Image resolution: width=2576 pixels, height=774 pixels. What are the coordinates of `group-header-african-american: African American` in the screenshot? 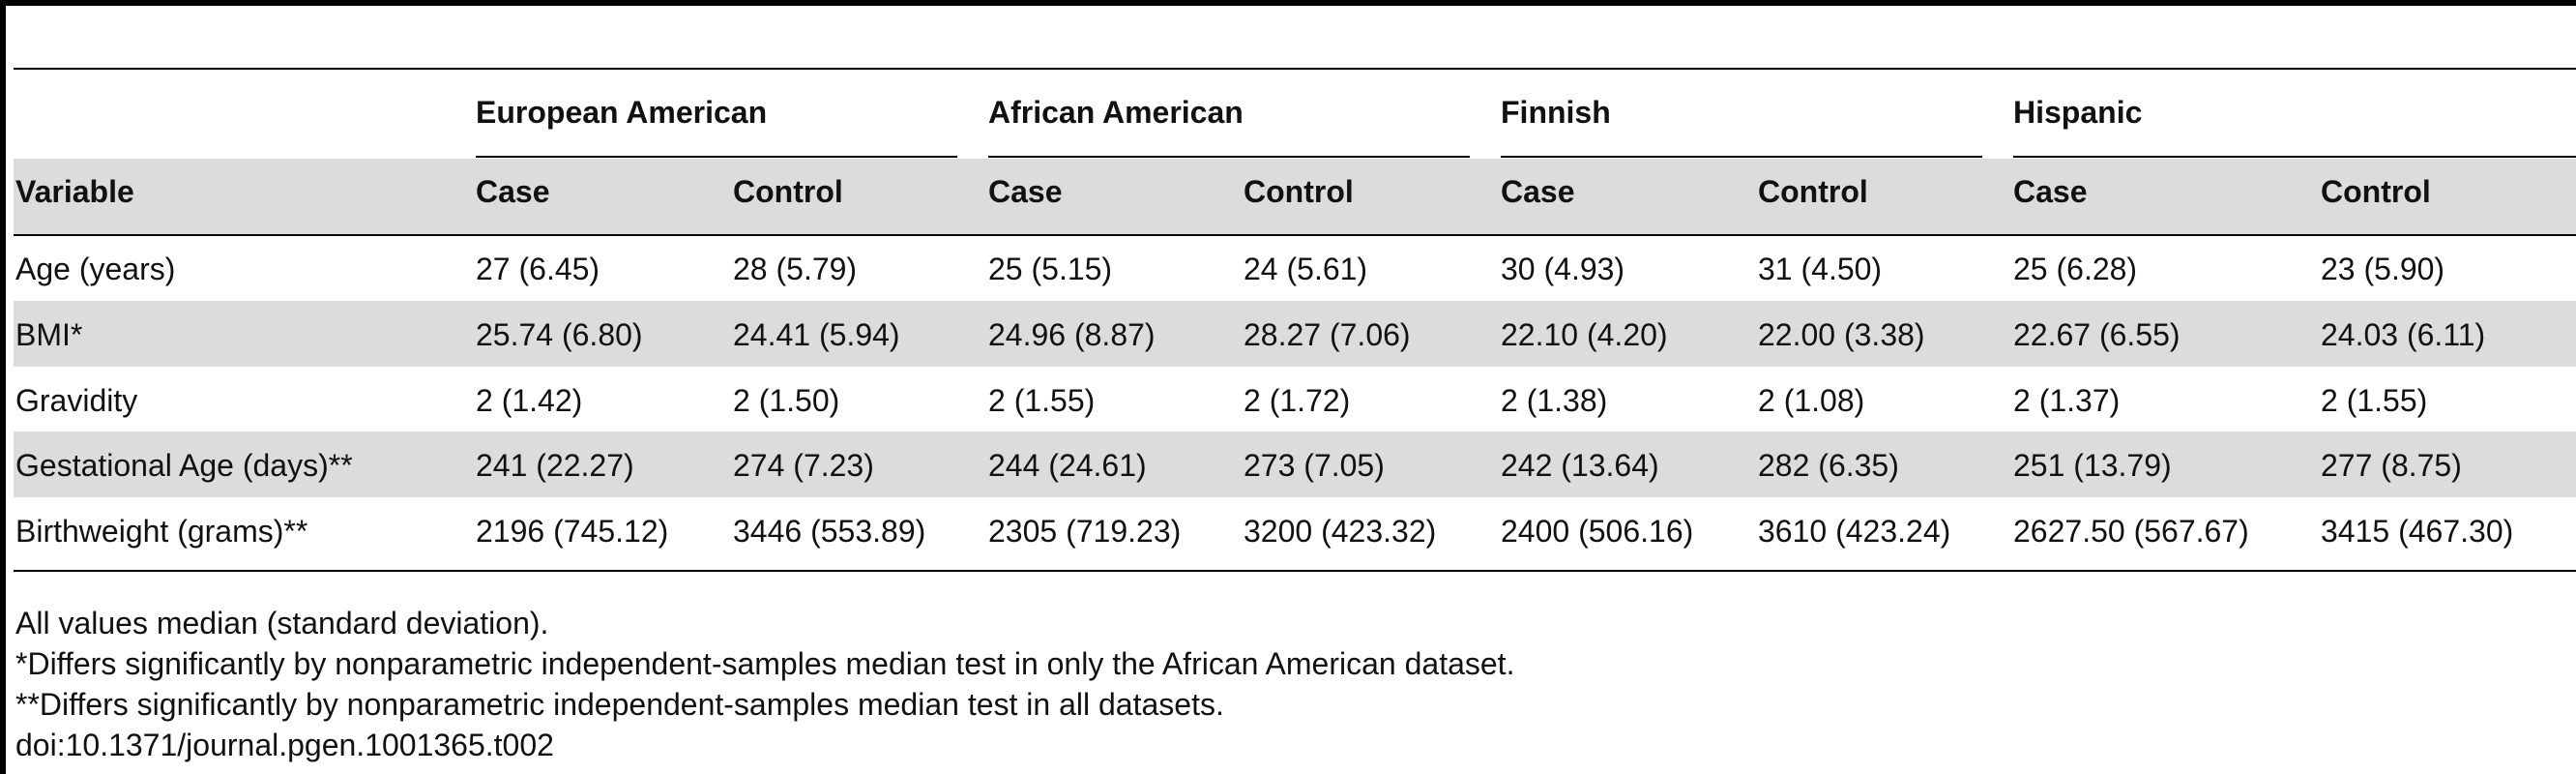 It's located at (1116, 112).